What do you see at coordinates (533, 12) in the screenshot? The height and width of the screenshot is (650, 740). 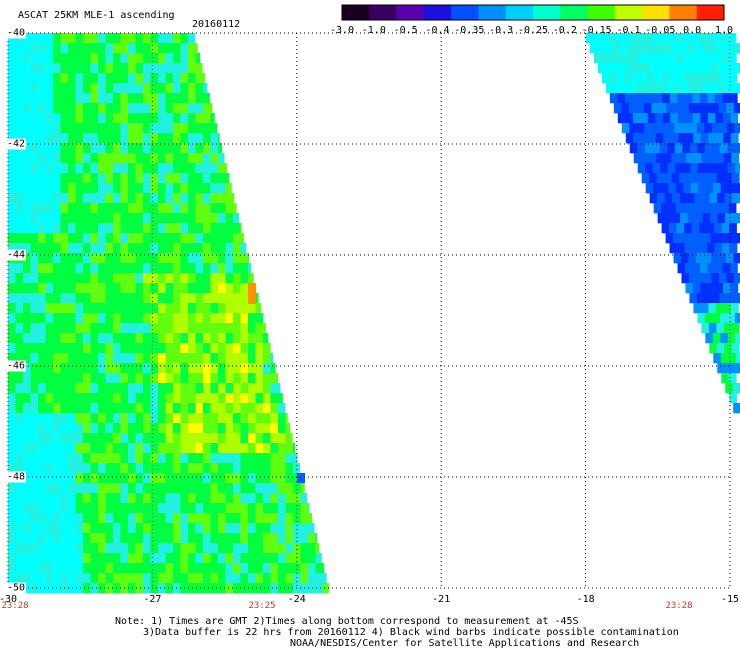 I see `colorbar` at bounding box center [533, 12].